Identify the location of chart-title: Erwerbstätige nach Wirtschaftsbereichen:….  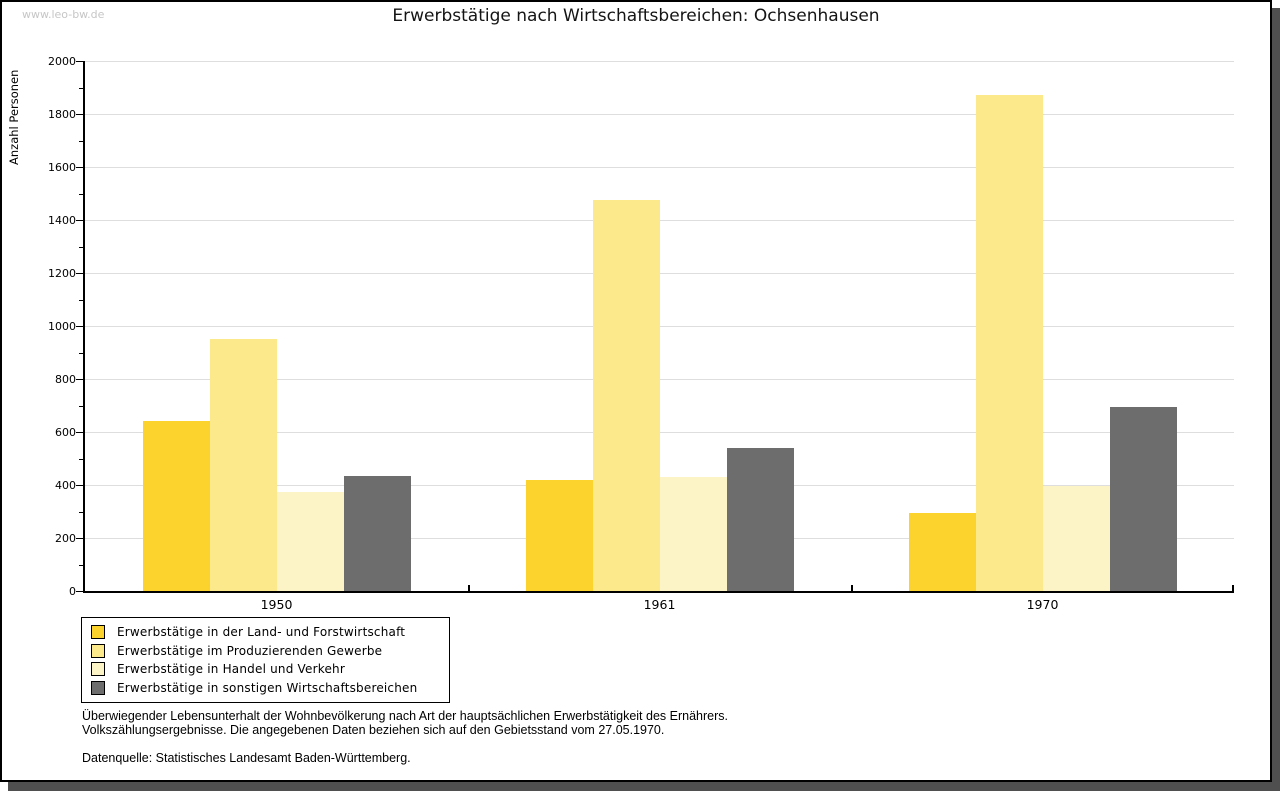
(636, 16).